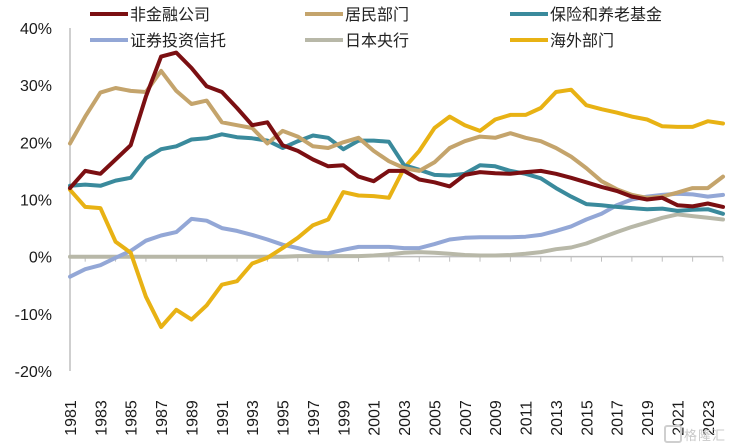  Describe the element at coordinates (71, 418) in the screenshot. I see `x-tick-label: 1981` at that location.